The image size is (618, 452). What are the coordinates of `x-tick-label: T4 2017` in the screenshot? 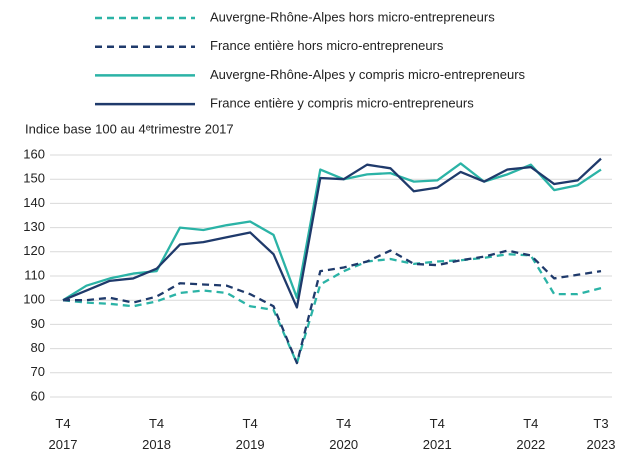 It's located at (63, 434).